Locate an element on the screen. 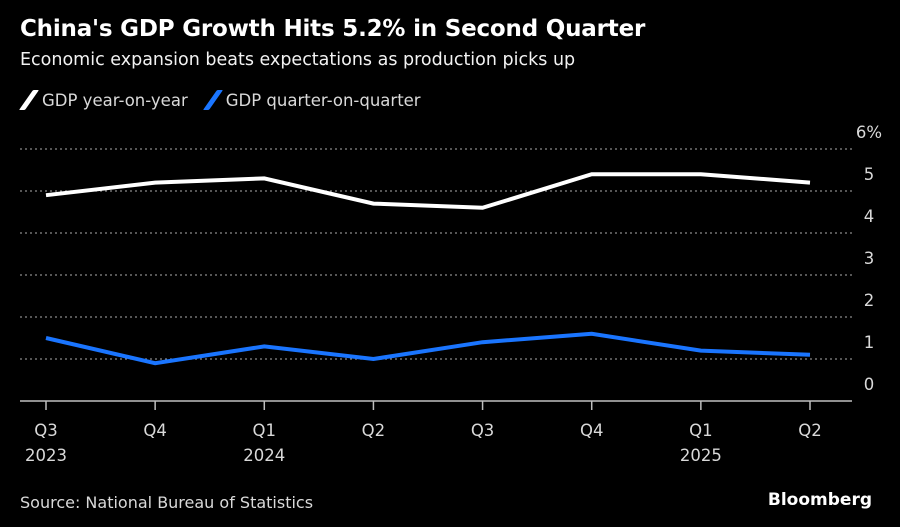  x-tick-year-label: 2023 is located at coordinates (46, 455).